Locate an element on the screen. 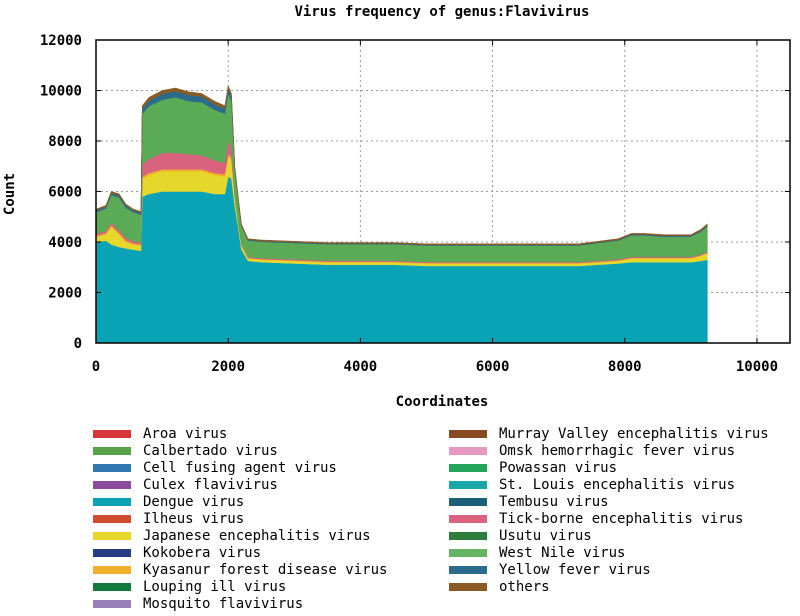 Image resolution: width=800 pixels, height=616 pixels. x-tick-label: 6000 is located at coordinates (493, 367).